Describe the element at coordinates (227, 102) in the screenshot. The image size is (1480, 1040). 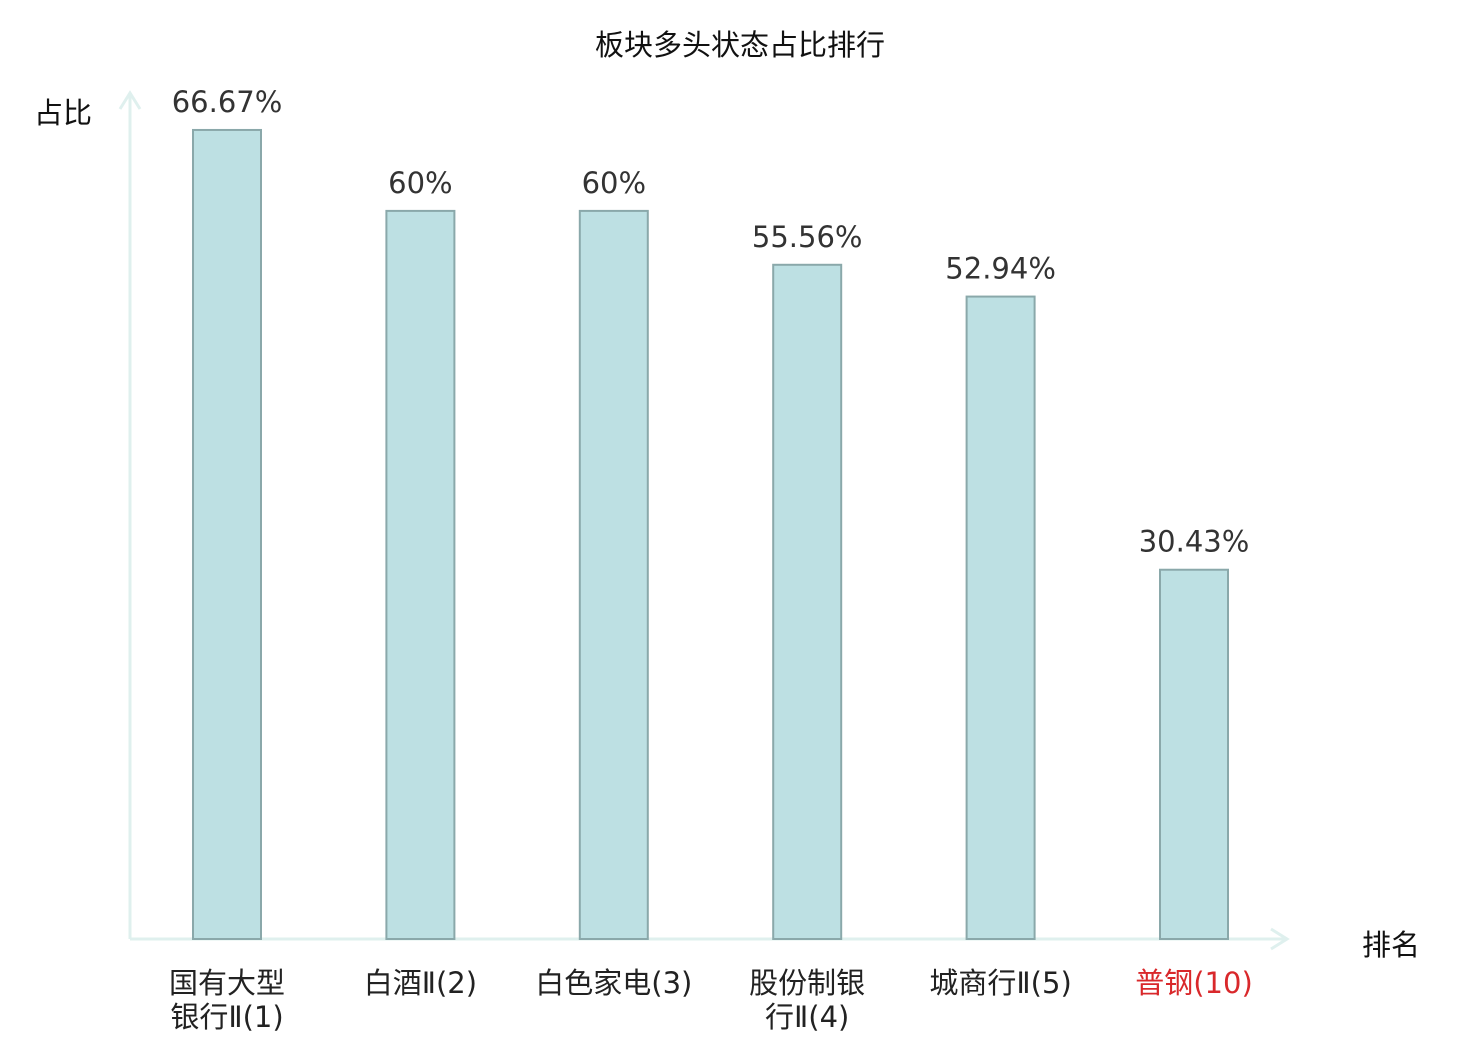
I see `data-label: 66.67%` at that location.